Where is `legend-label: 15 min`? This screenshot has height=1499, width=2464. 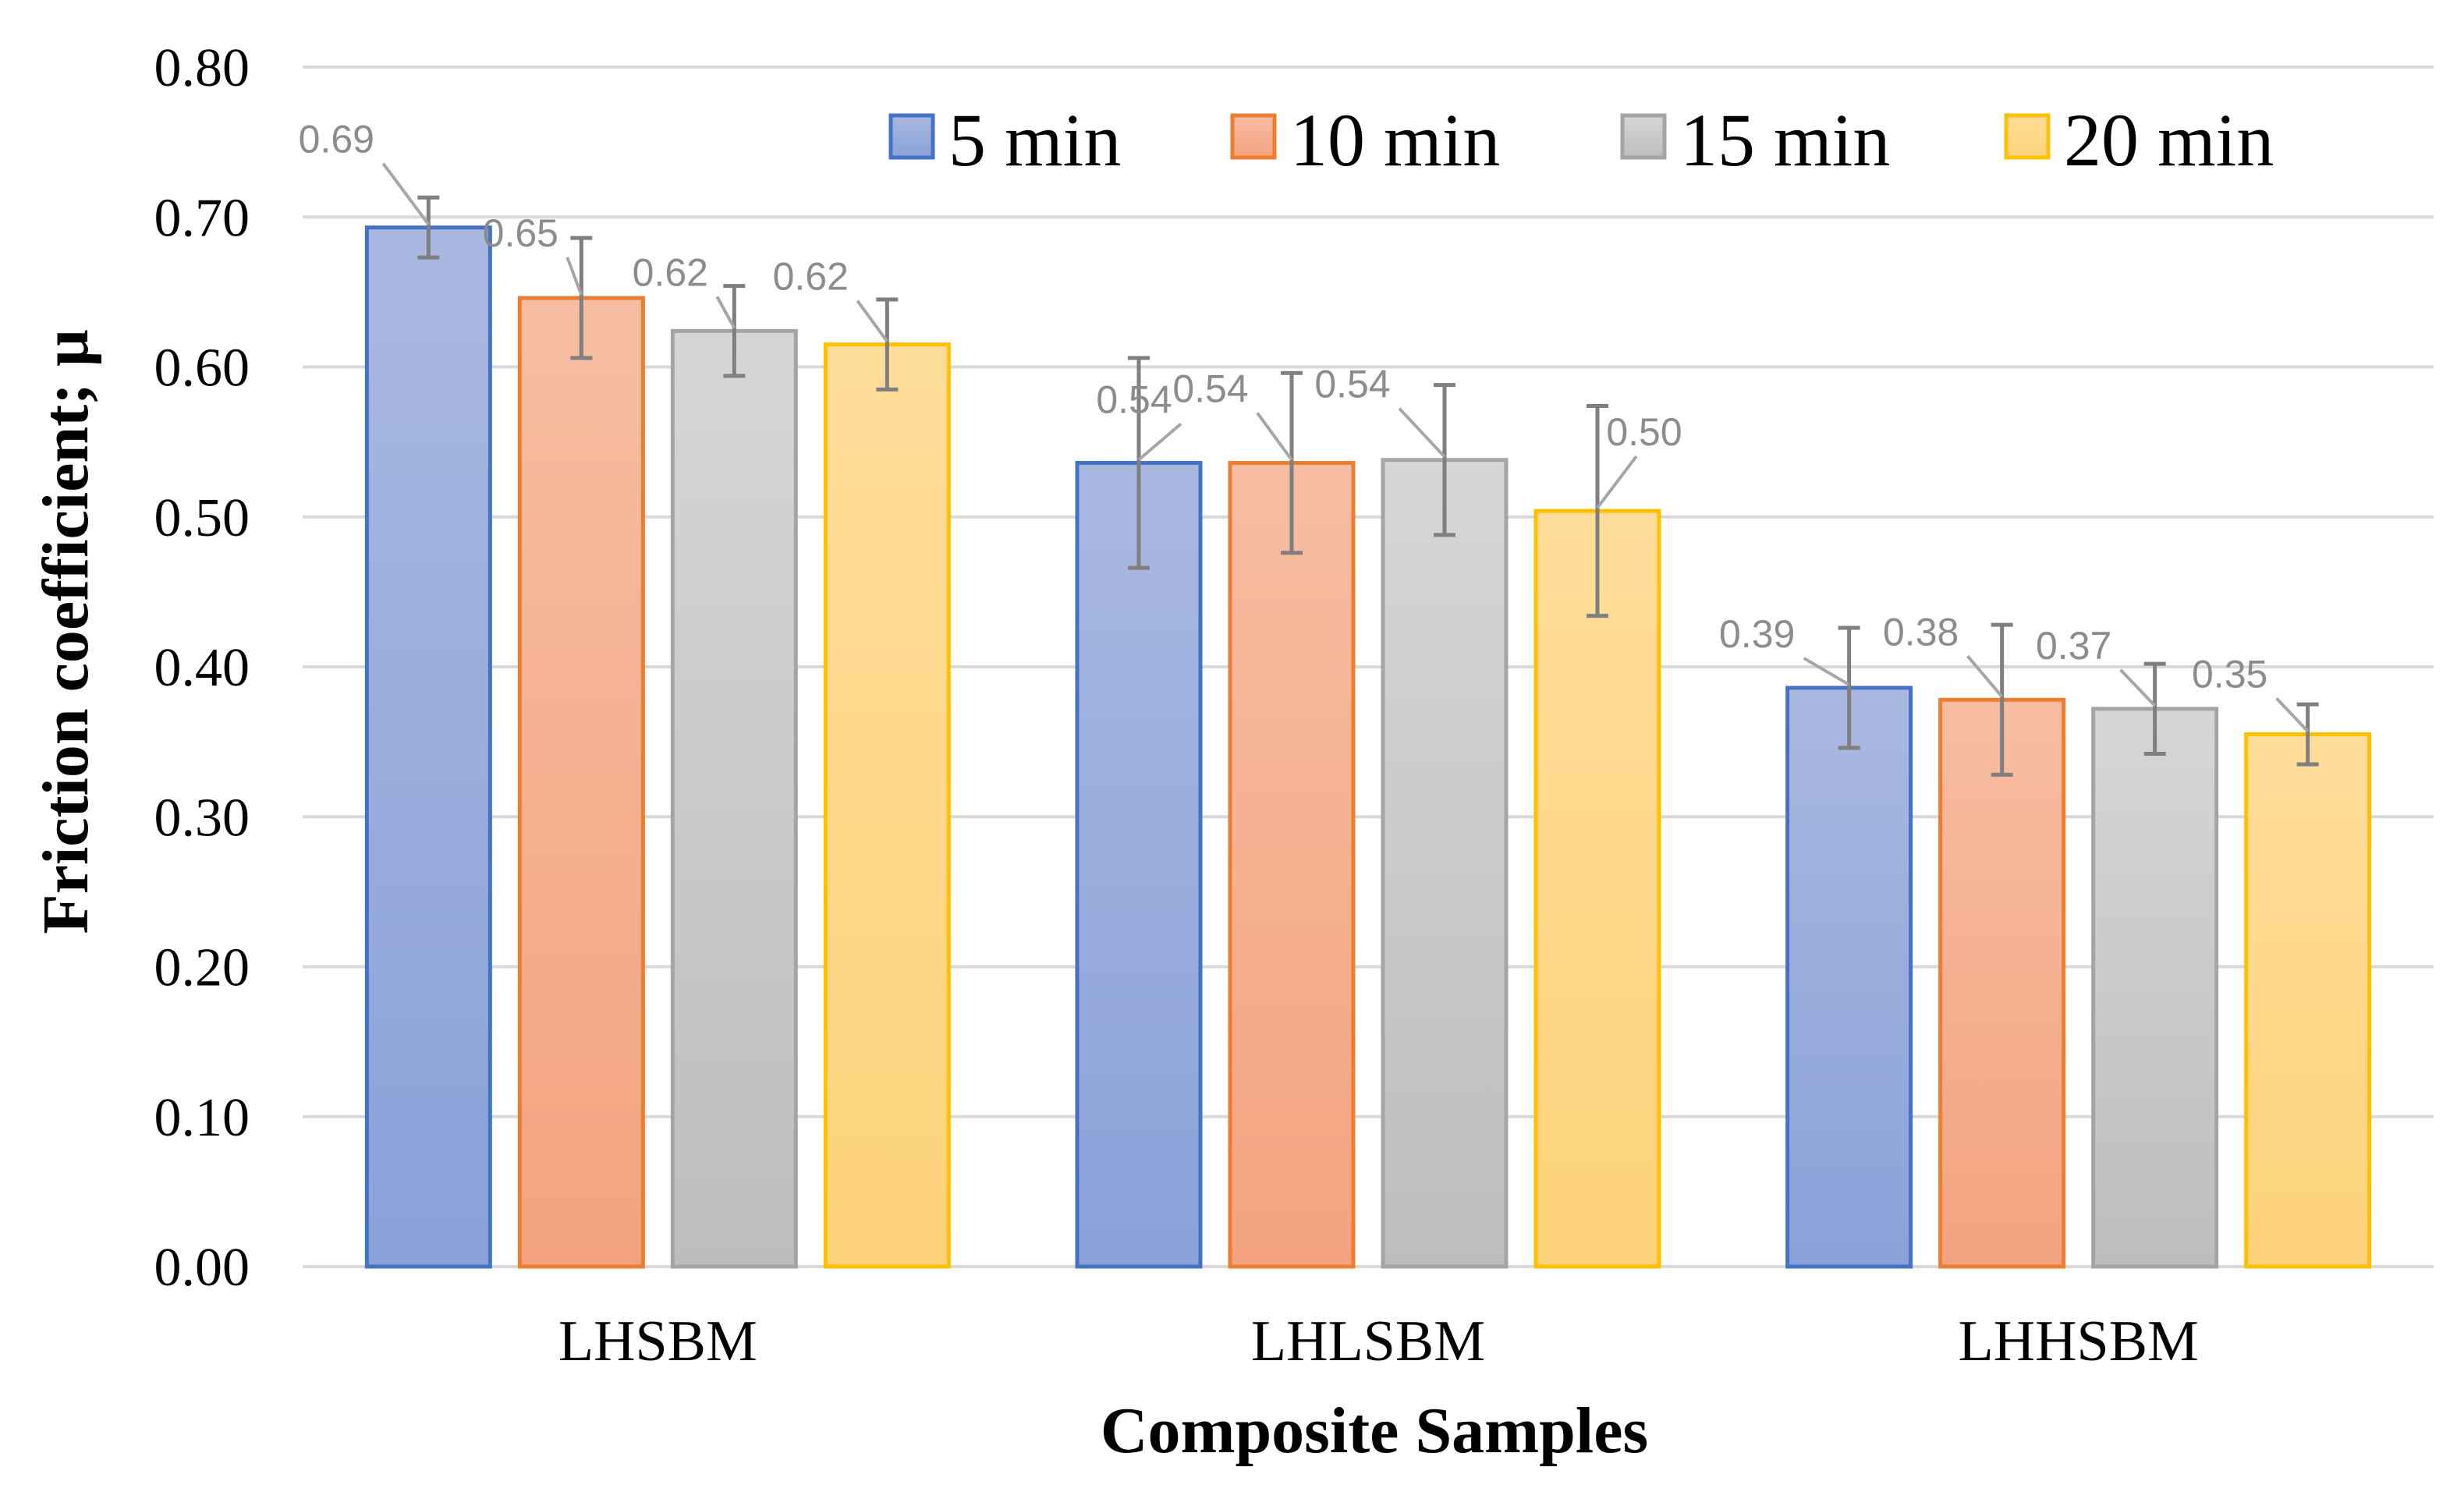
legend-label: 15 min is located at coordinates (1785, 140).